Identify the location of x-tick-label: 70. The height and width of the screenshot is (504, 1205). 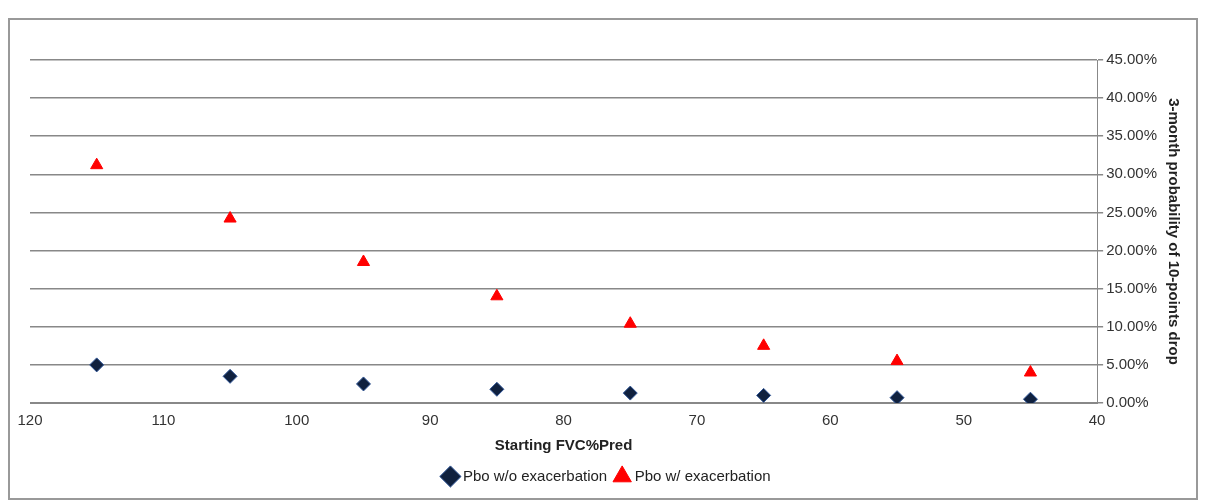
(697, 420).